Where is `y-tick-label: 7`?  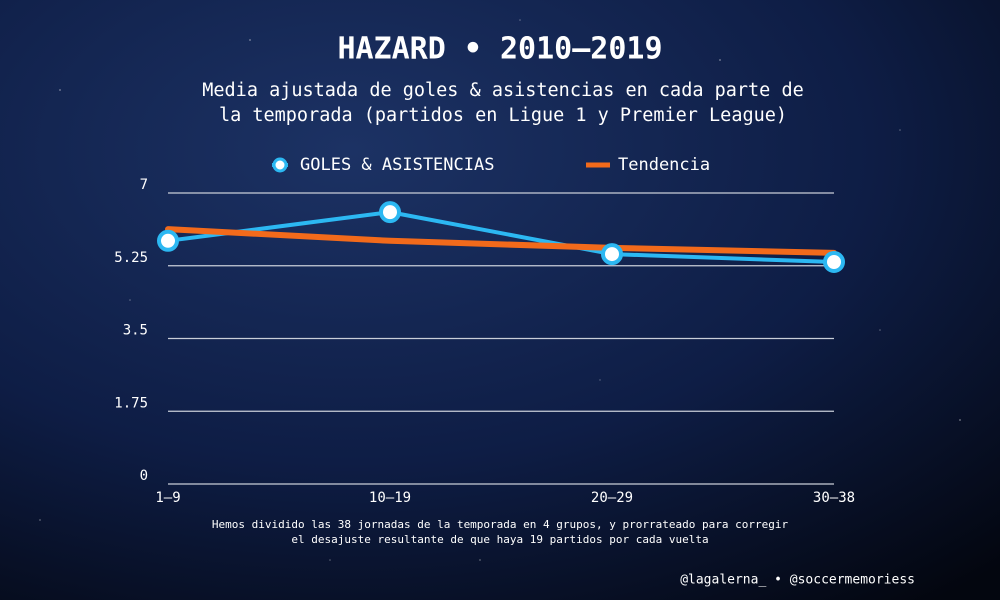
y-tick-label: 7 is located at coordinates (144, 185).